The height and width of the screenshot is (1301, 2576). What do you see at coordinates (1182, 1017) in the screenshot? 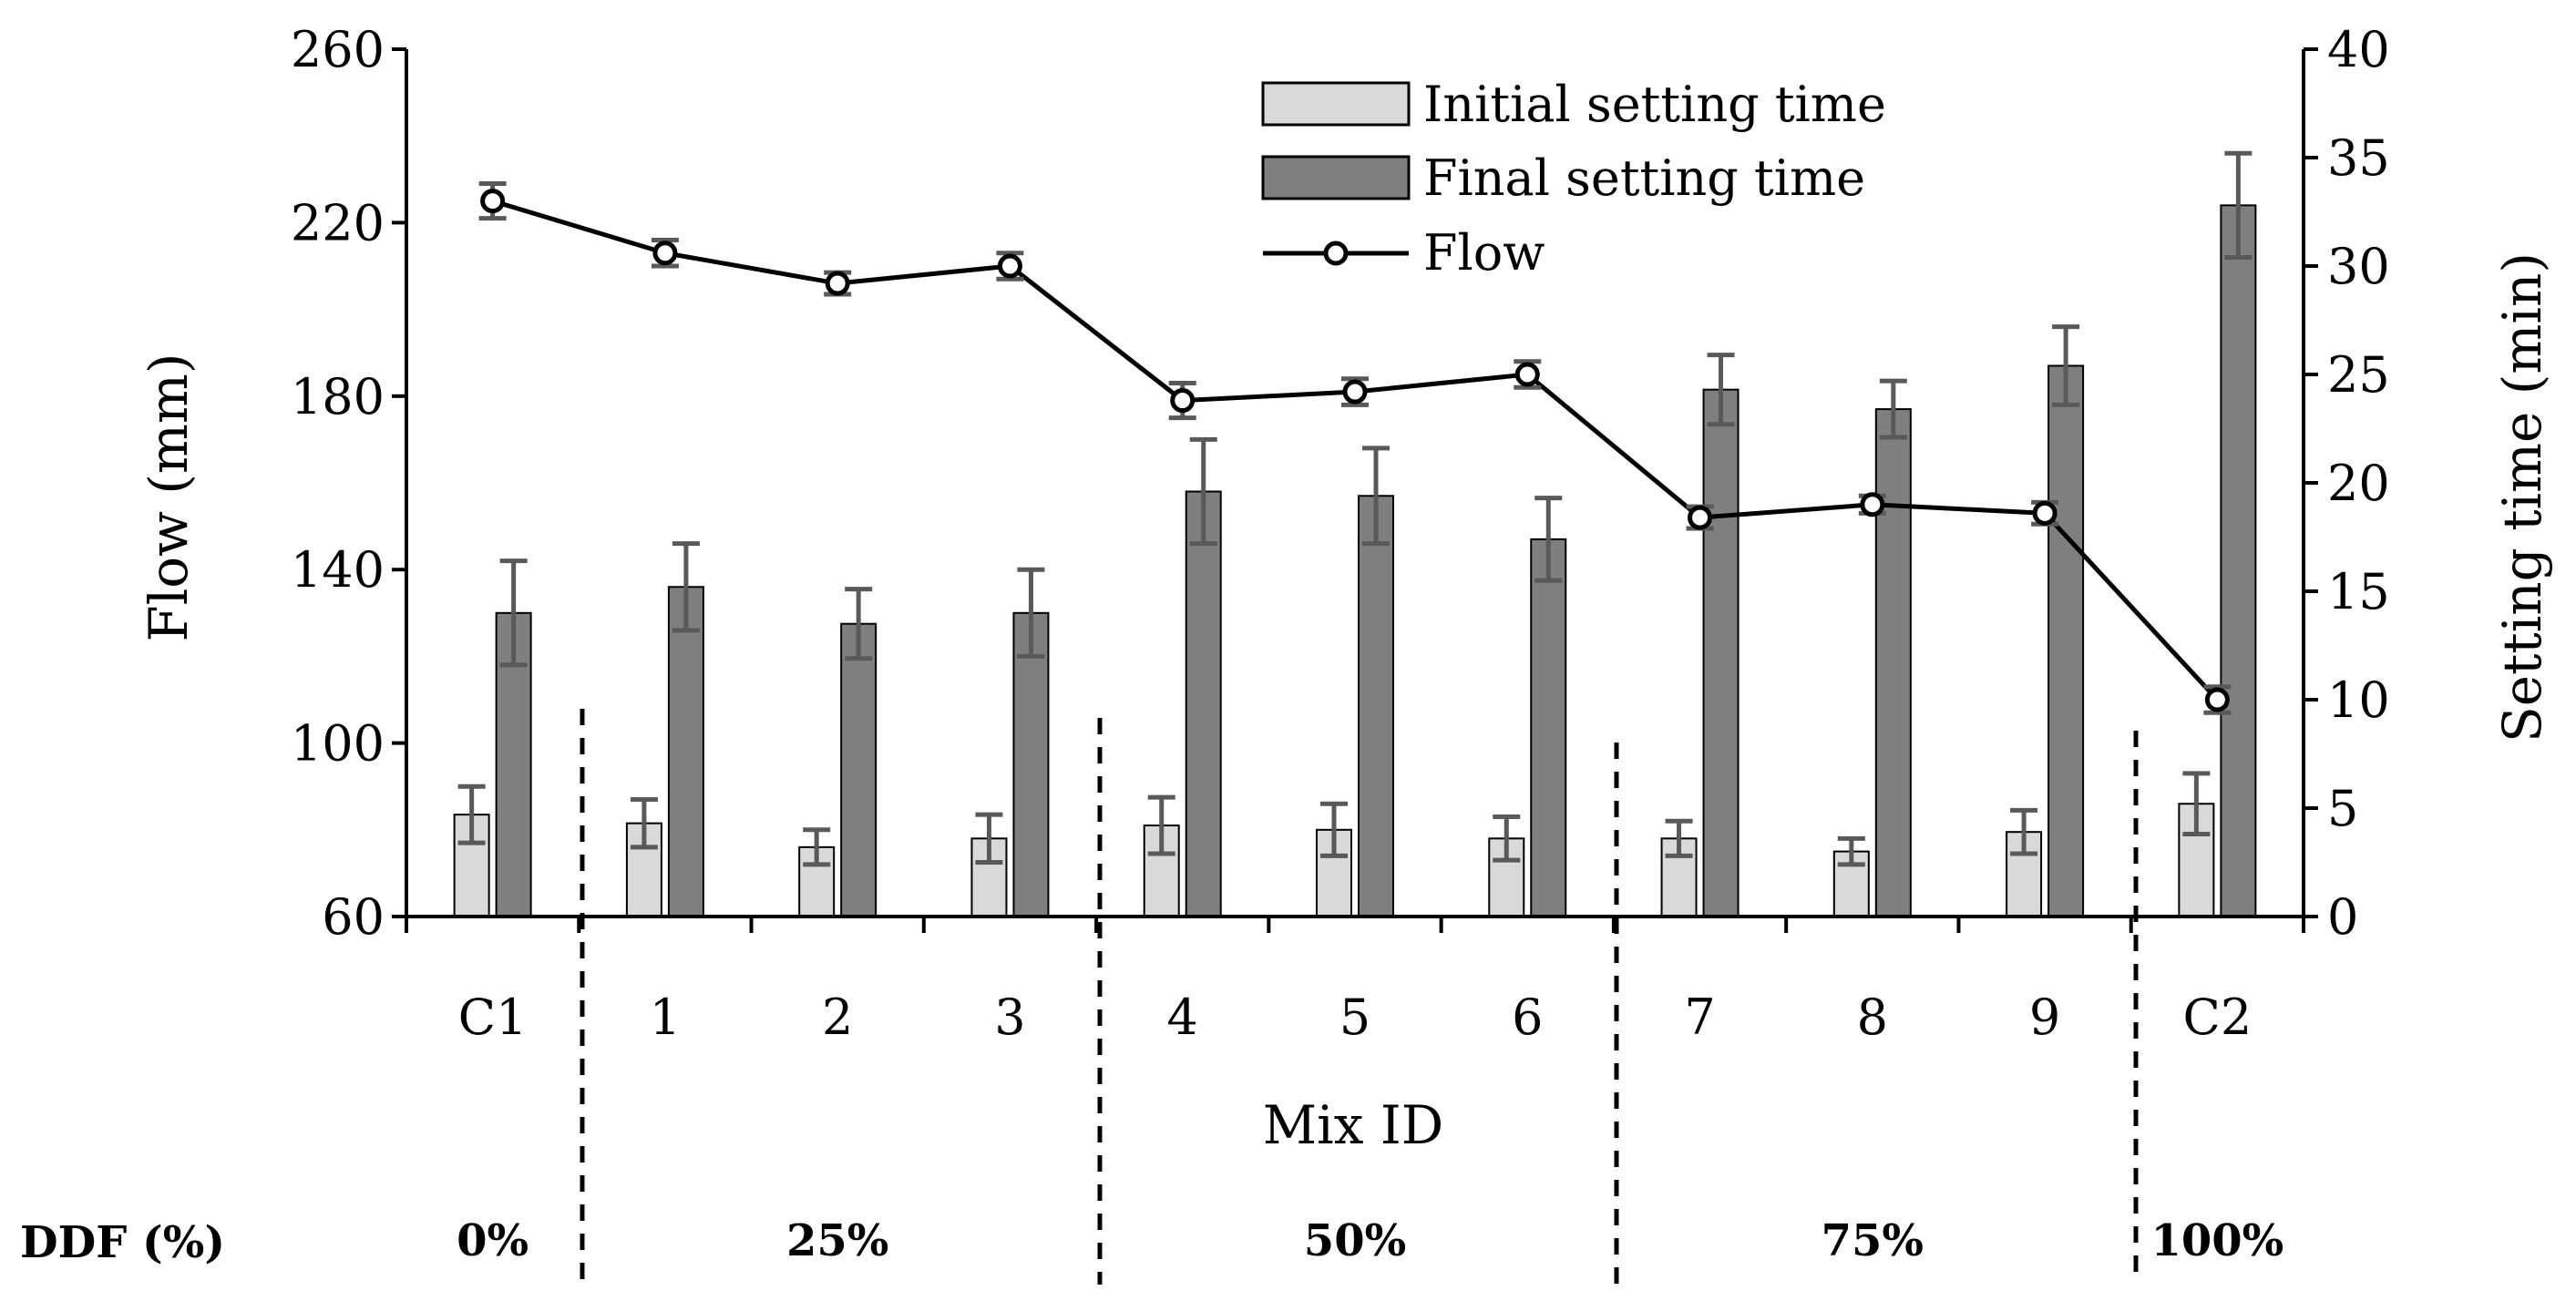
I see `x-tick-label-4: 4` at bounding box center [1182, 1017].